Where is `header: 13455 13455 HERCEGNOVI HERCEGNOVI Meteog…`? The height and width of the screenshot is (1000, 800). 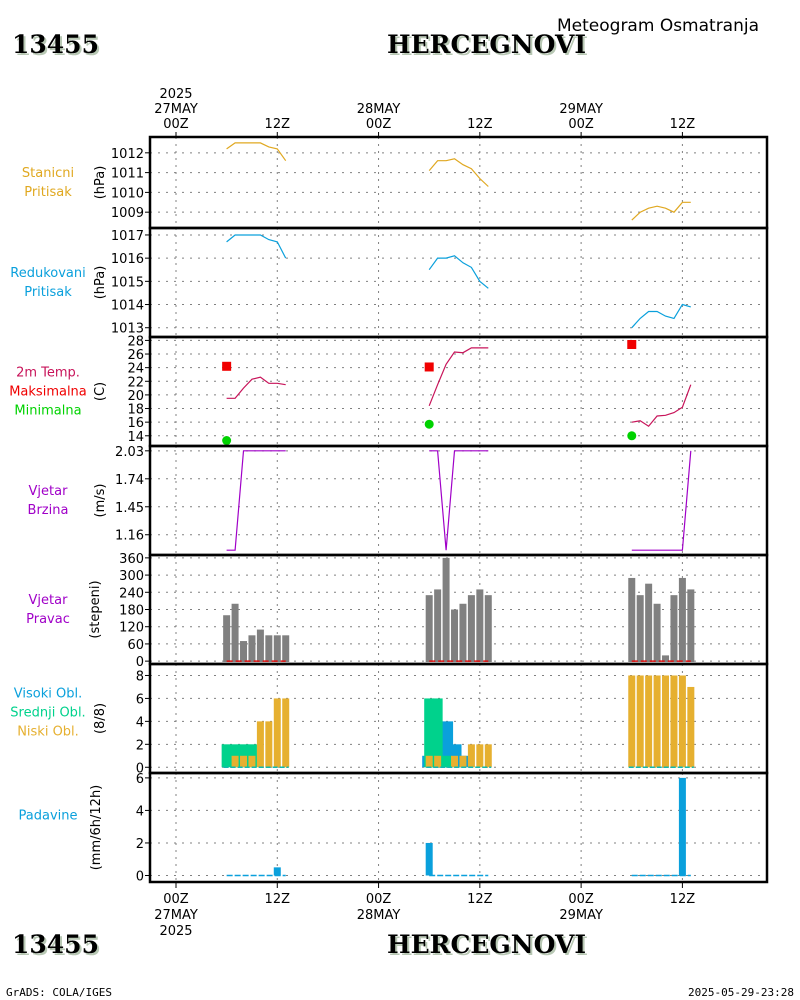 header: 13455 13455 HERCEGNOVI HERCEGNOVI Meteog… is located at coordinates (385, 38).